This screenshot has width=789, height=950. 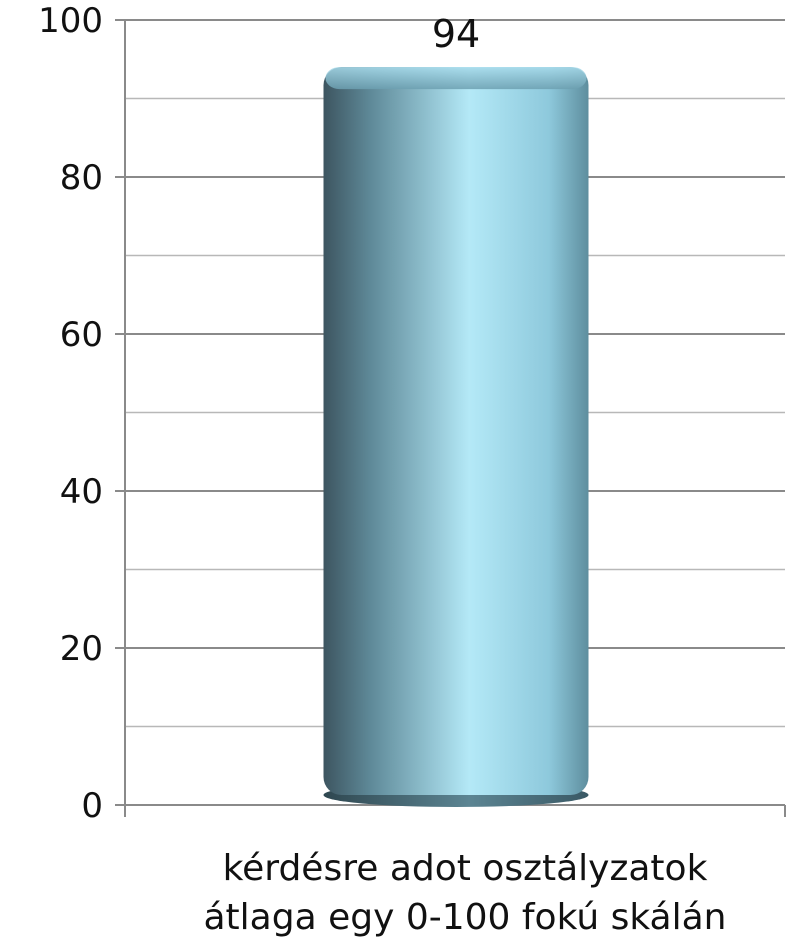 I want to click on y-tick-label: 20, so click(x=81, y=649).